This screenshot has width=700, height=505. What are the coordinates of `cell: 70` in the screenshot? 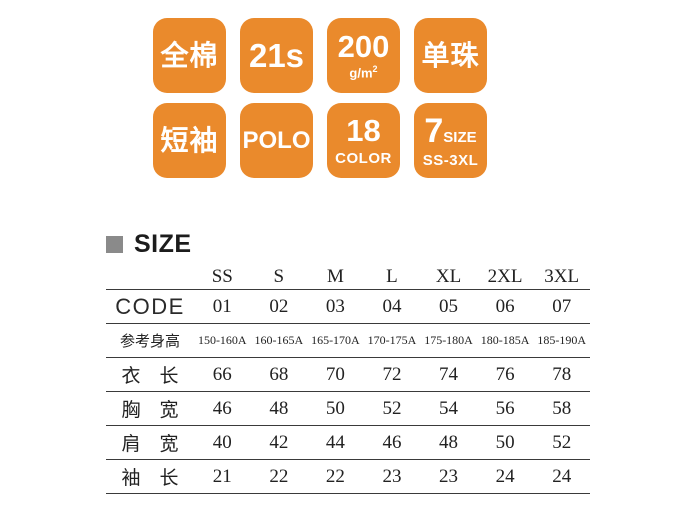 It's located at (335, 374).